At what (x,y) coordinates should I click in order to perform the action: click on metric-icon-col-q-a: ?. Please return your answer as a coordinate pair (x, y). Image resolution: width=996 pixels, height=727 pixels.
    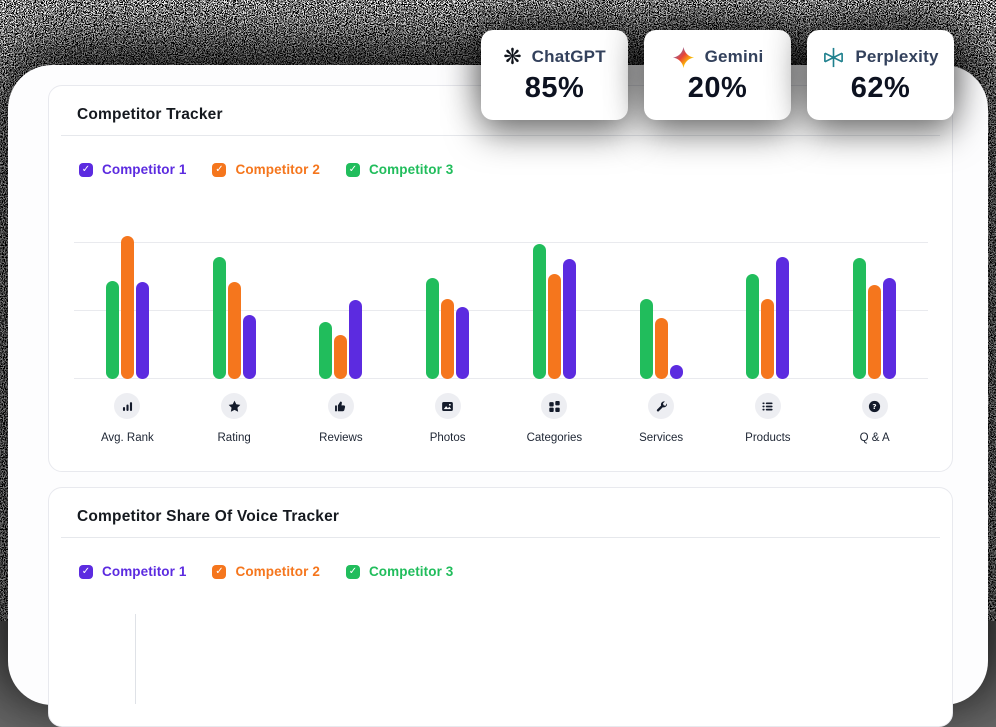
    Looking at the image, I should click on (874, 406).